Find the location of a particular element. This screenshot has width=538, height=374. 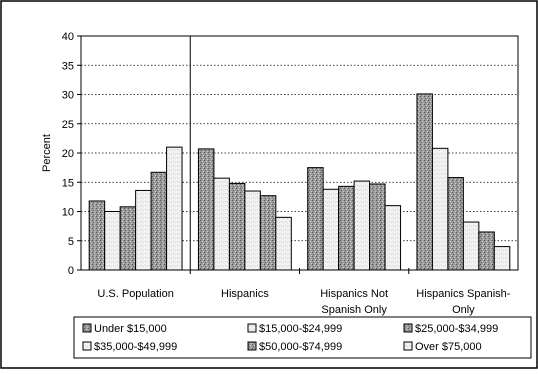

x-tick-label: Spanish Only is located at coordinates (354, 310).